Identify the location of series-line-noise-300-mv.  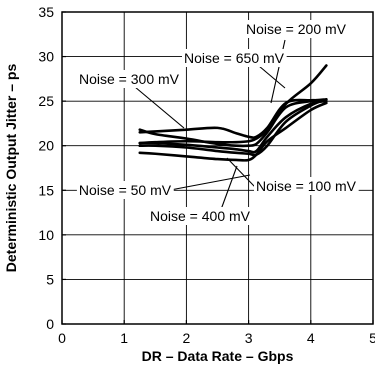
(233, 118).